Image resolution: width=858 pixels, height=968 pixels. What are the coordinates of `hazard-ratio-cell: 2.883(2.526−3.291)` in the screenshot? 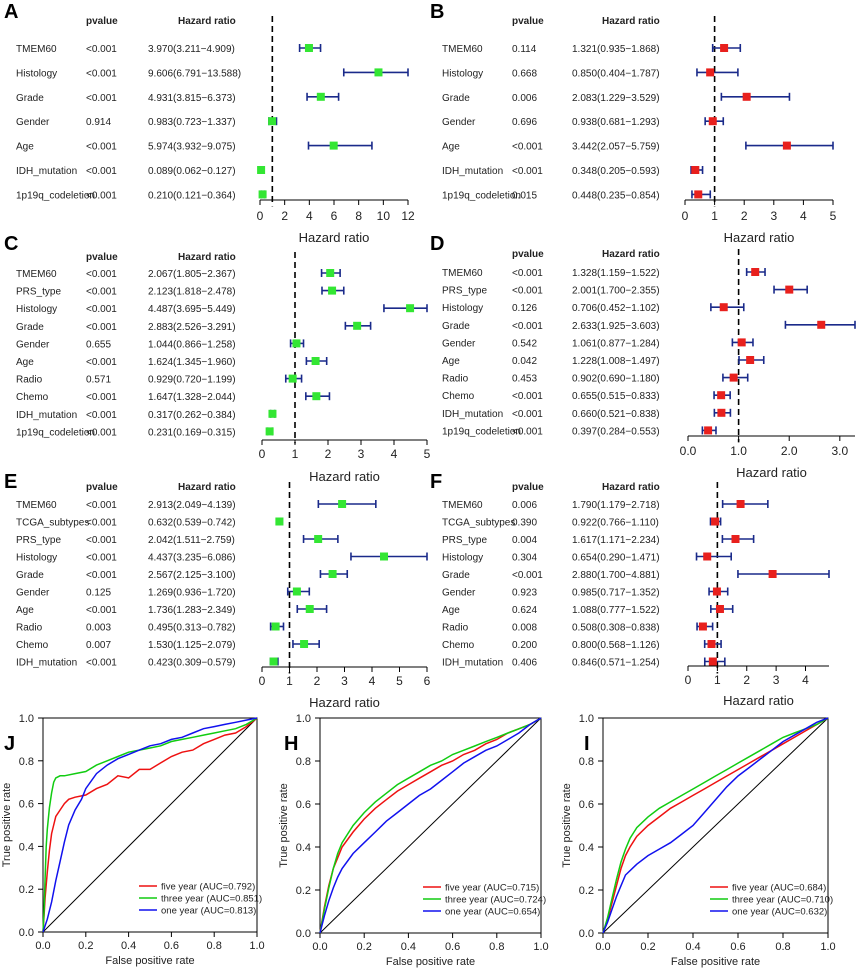 It's located at (192, 327).